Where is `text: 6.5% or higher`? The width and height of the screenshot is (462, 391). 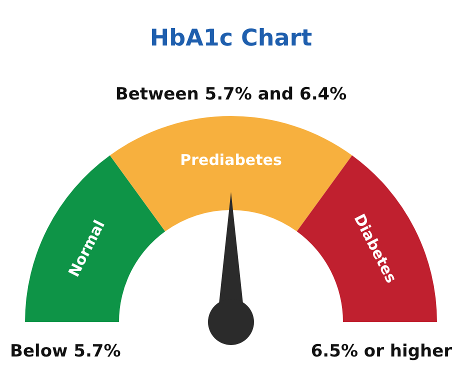 text: 6.5% or higher is located at coordinates (381, 352).